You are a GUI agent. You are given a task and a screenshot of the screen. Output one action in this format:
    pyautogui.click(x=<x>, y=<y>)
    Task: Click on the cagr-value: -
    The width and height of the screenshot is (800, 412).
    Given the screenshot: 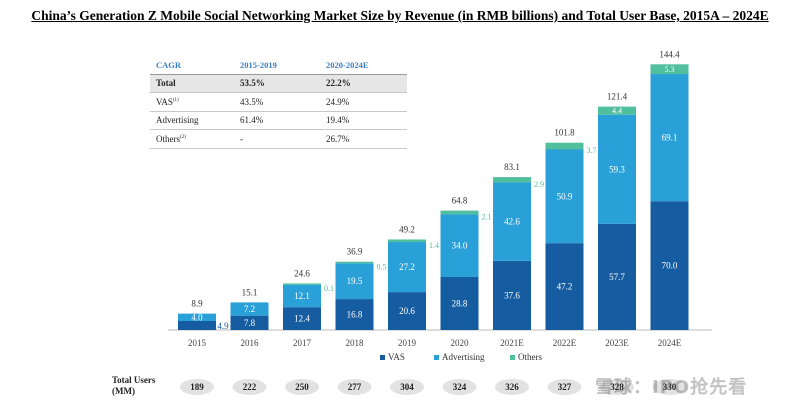 What is the action you would take?
    pyautogui.click(x=277, y=139)
    